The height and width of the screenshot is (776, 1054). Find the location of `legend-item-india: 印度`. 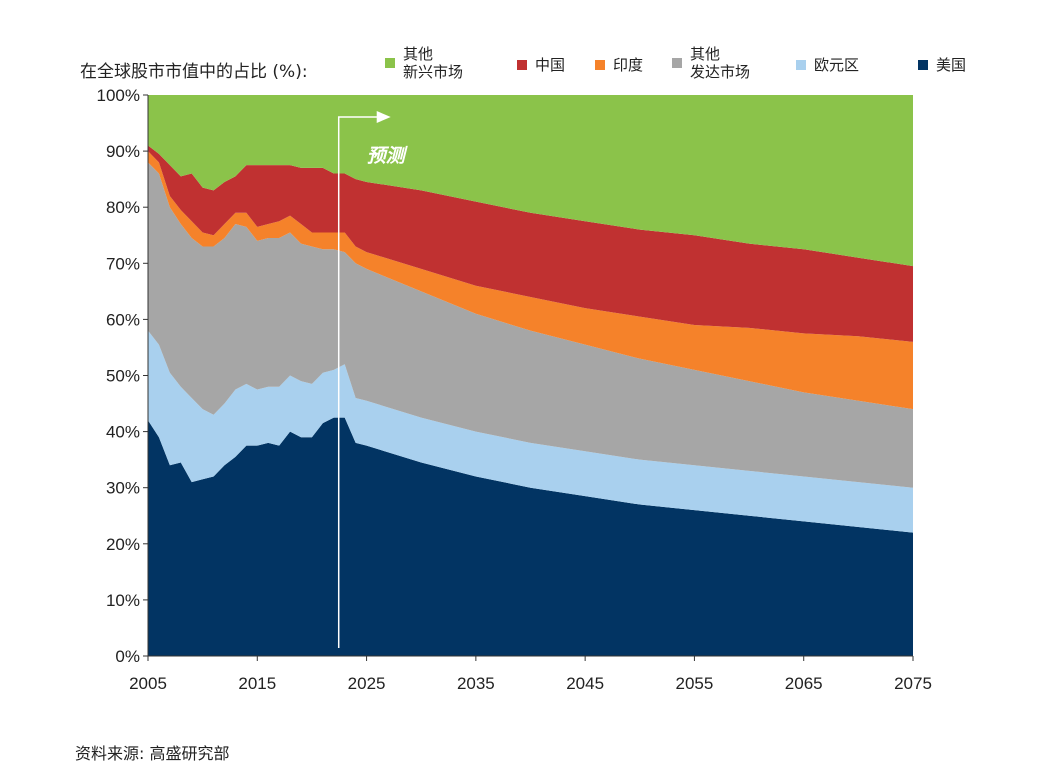

legend-item-india: 印度 is located at coordinates (619, 65).